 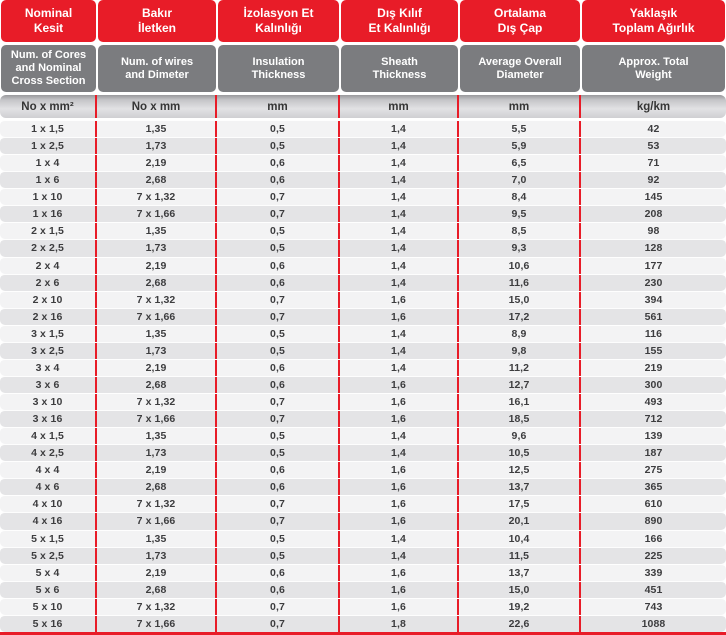 I want to click on table-row: 5 x 16 7 x 1,66 0,7 1,8 22,6 1088, so click(x=363, y=623).